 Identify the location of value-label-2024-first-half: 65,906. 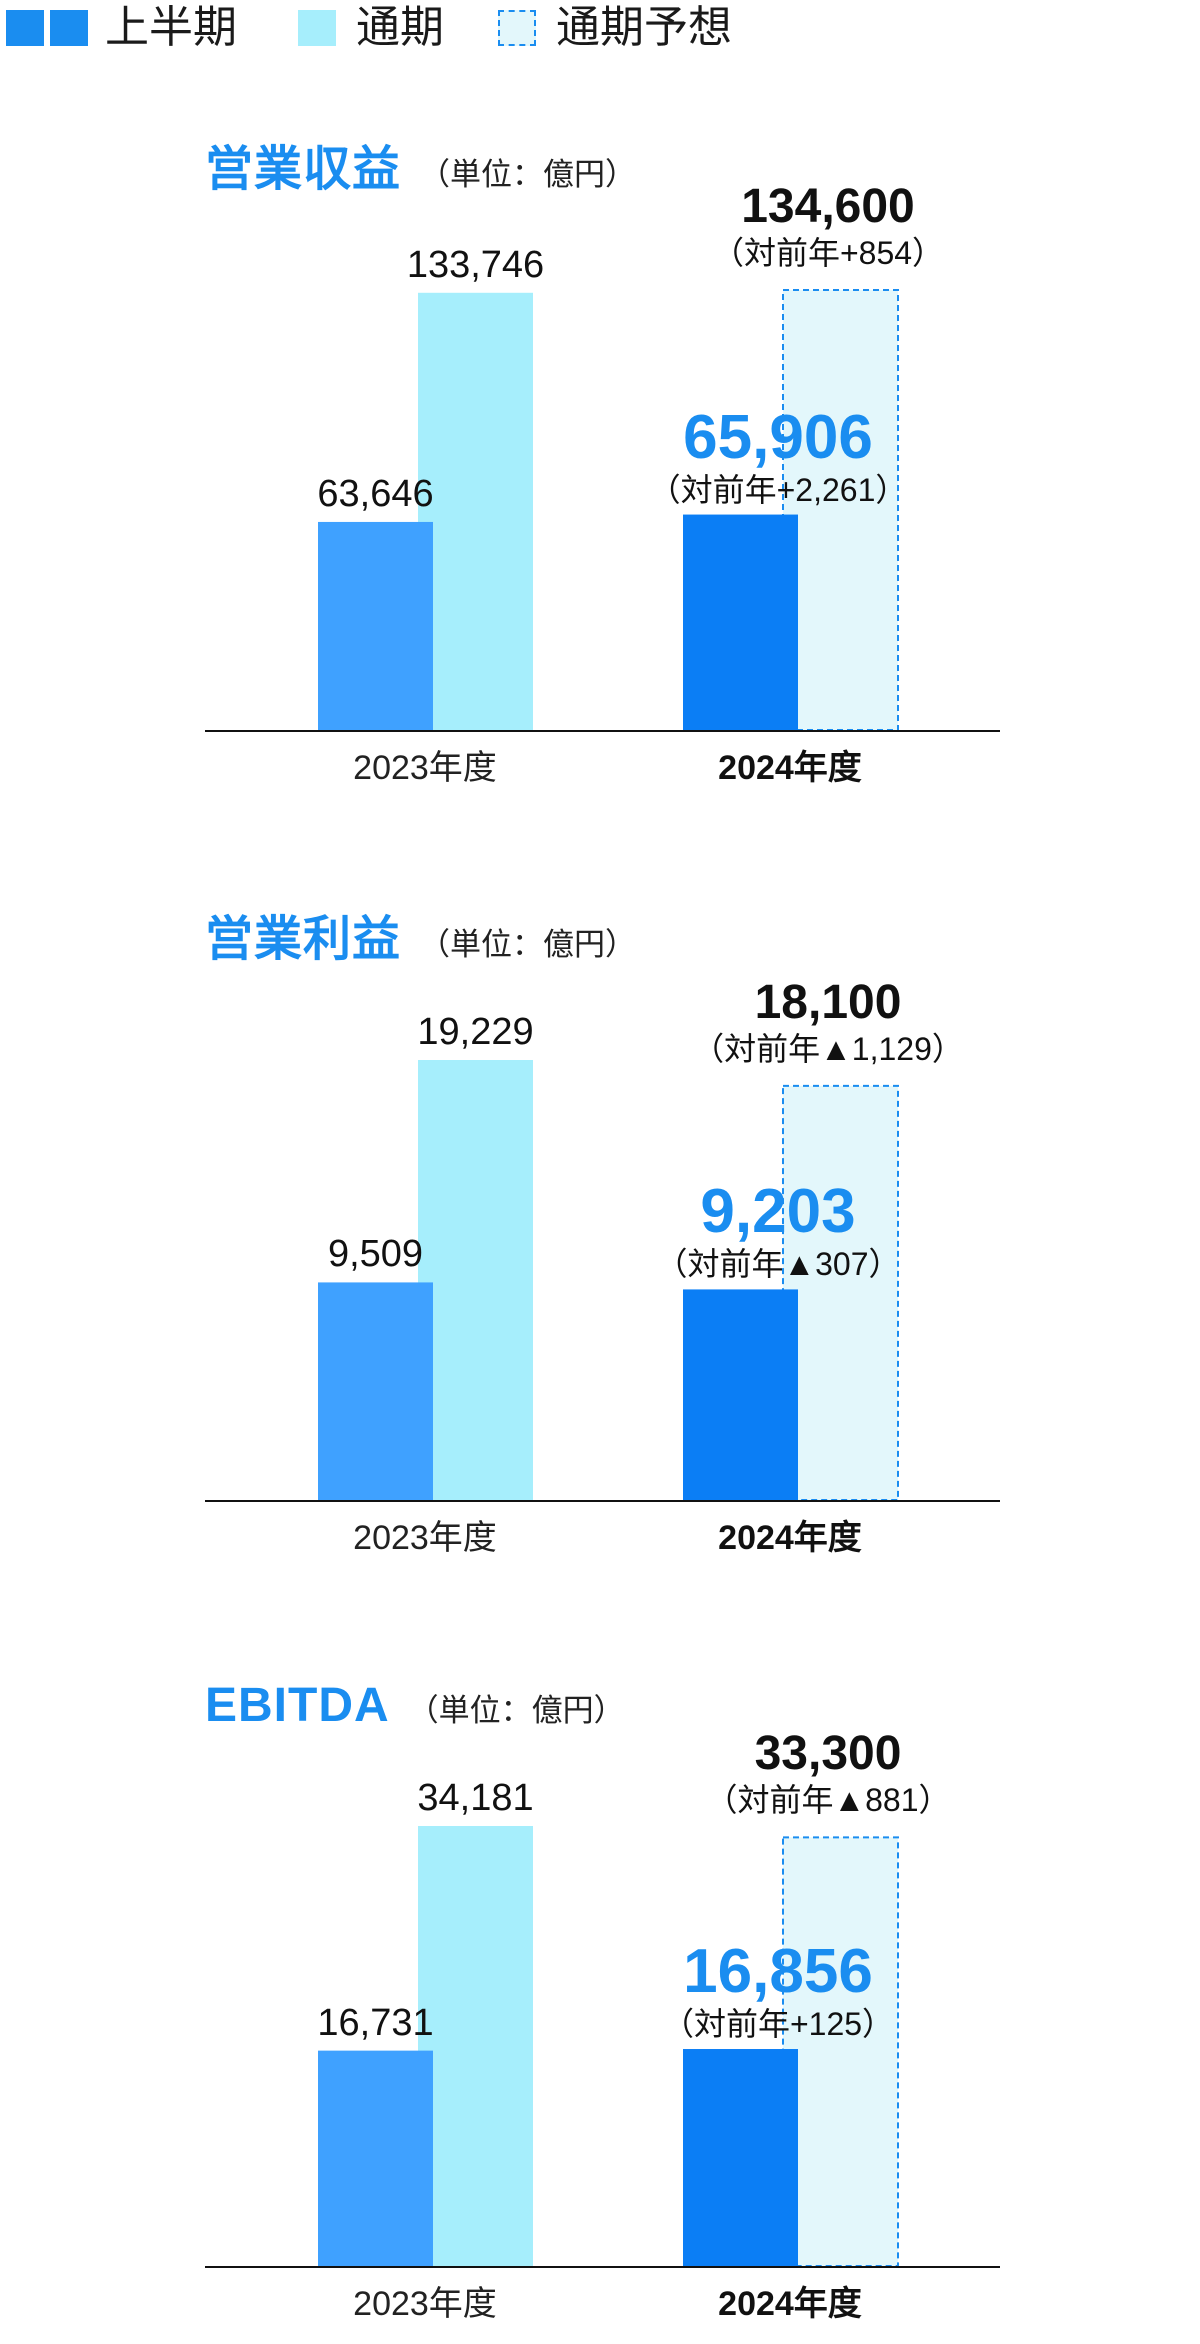
(778, 437).